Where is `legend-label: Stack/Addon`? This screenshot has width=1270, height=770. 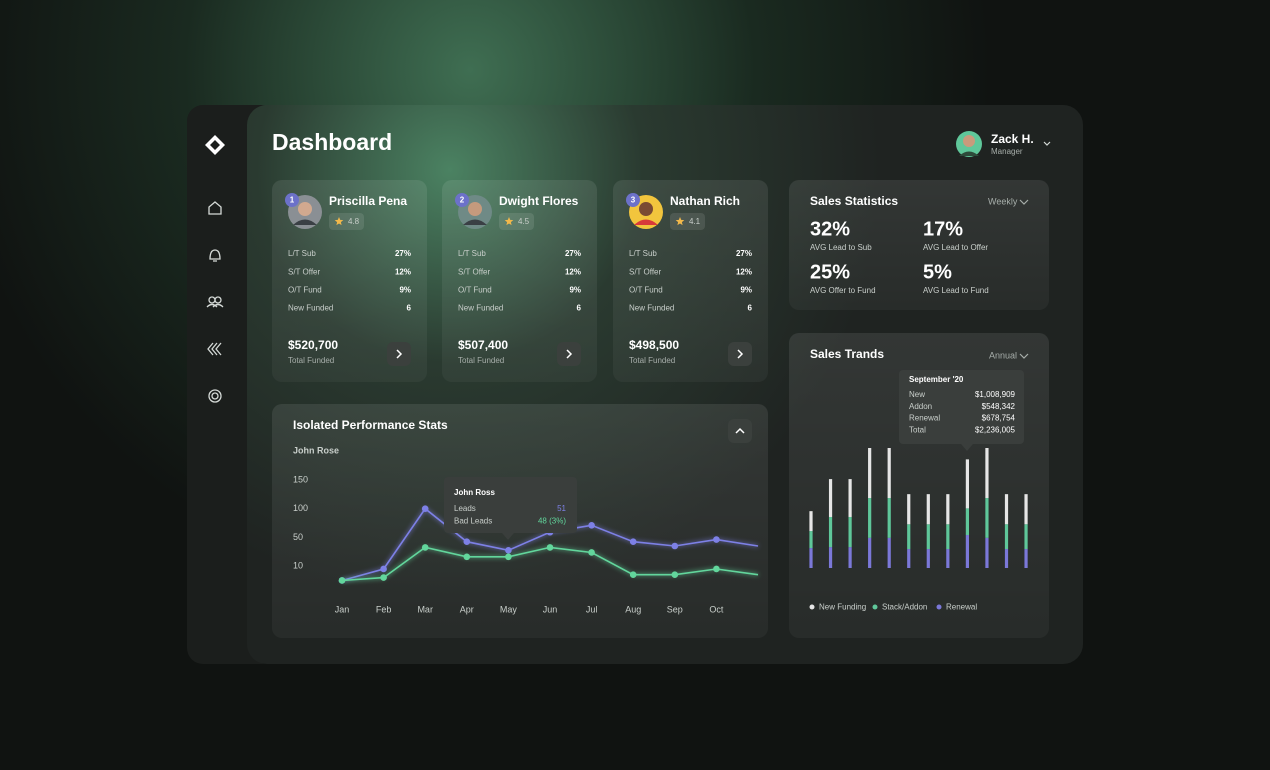
legend-label: Stack/Addon is located at coordinates (904, 607).